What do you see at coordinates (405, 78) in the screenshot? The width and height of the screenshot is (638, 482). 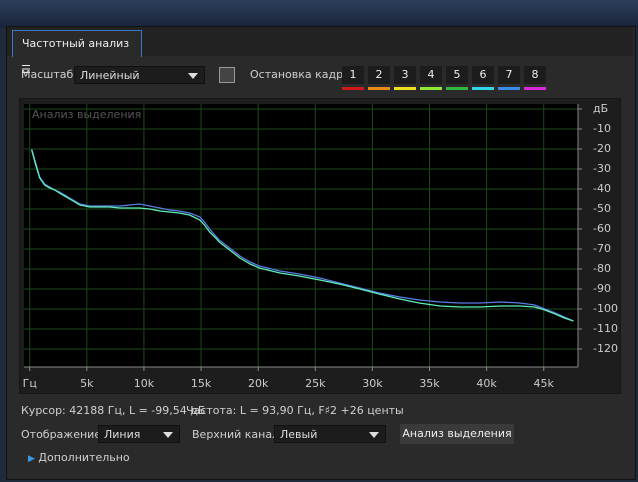 I see `freeze-button: 3` at bounding box center [405, 78].